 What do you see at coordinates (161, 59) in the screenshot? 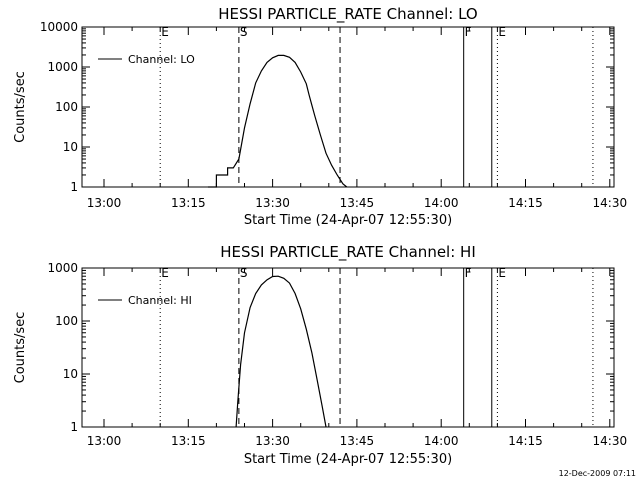
I see `legend-label: Channel: LO` at bounding box center [161, 59].